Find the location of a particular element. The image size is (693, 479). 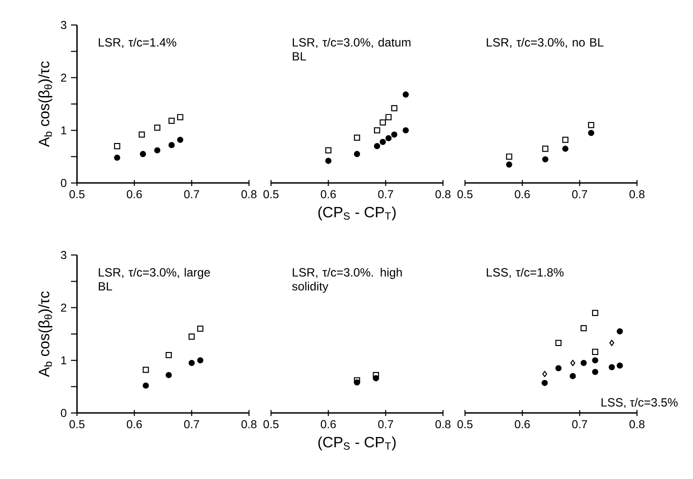

annotation: LSR, τ/c=3.0%, no BL is located at coordinates (545, 43).